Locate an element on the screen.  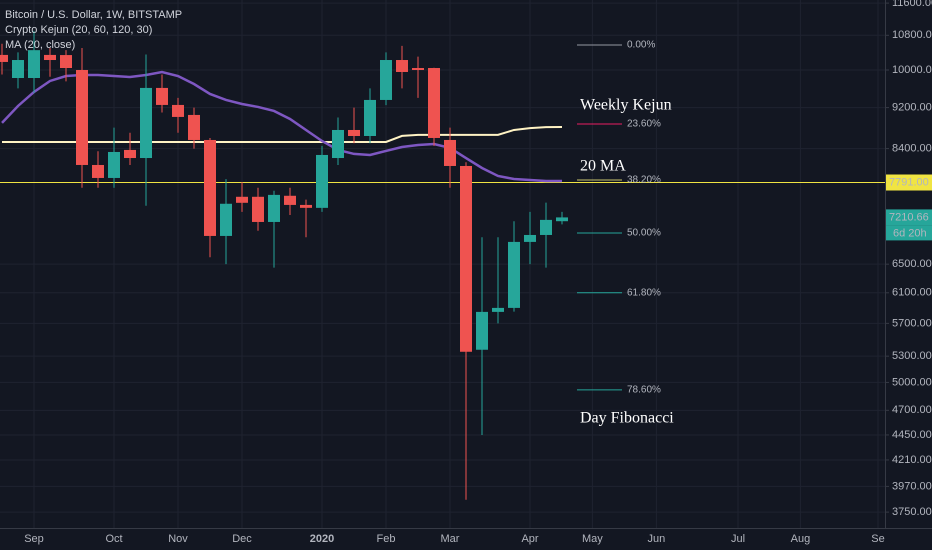
x-tick-label: Se is located at coordinates (877, 539).